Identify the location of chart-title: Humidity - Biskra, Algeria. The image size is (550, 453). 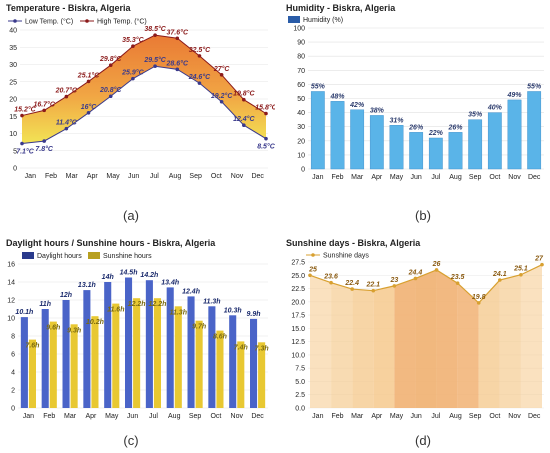
(341, 8).